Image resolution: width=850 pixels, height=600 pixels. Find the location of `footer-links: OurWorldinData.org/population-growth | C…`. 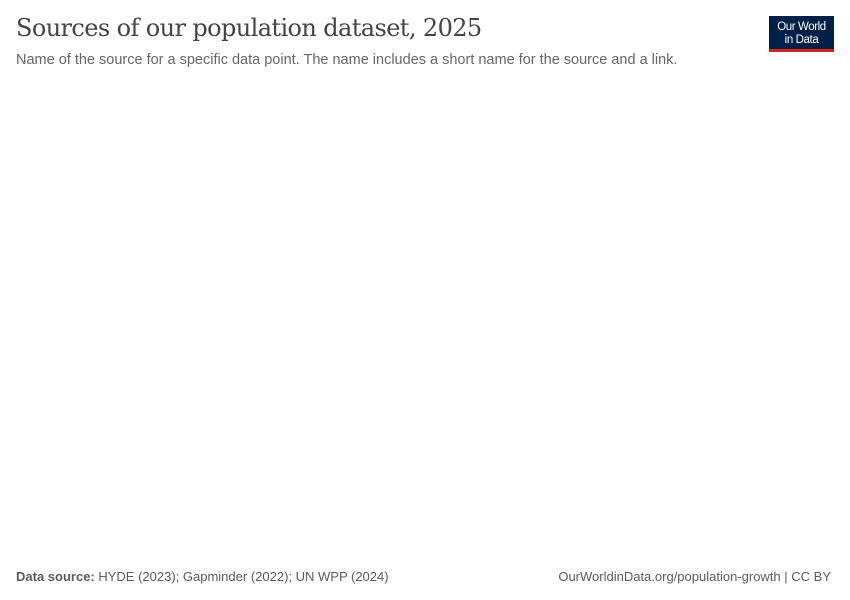

footer-links: OurWorldinData.org/population-growth | C… is located at coordinates (694, 576).